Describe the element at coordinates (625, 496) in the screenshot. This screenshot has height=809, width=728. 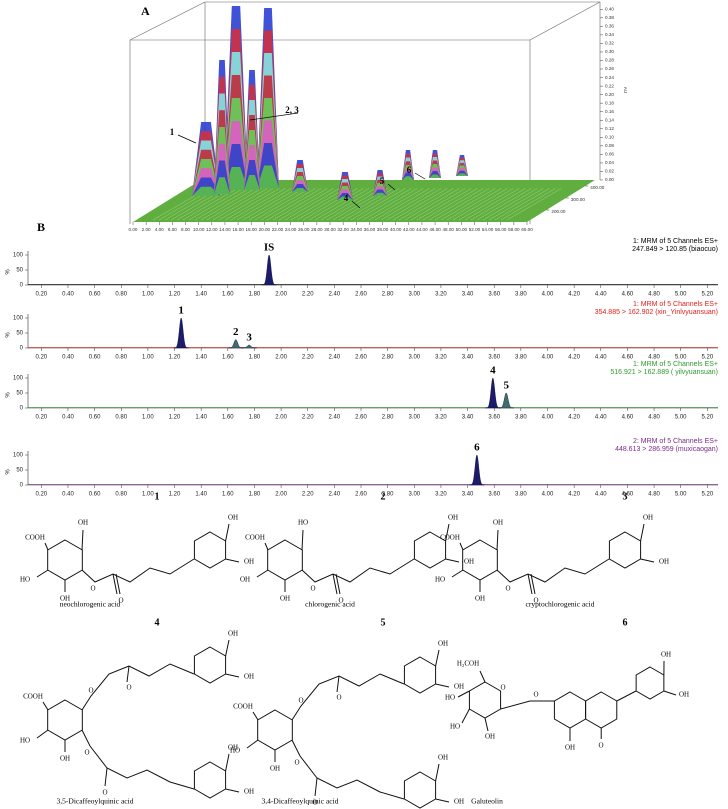
I see `compound-number: 3` at that location.